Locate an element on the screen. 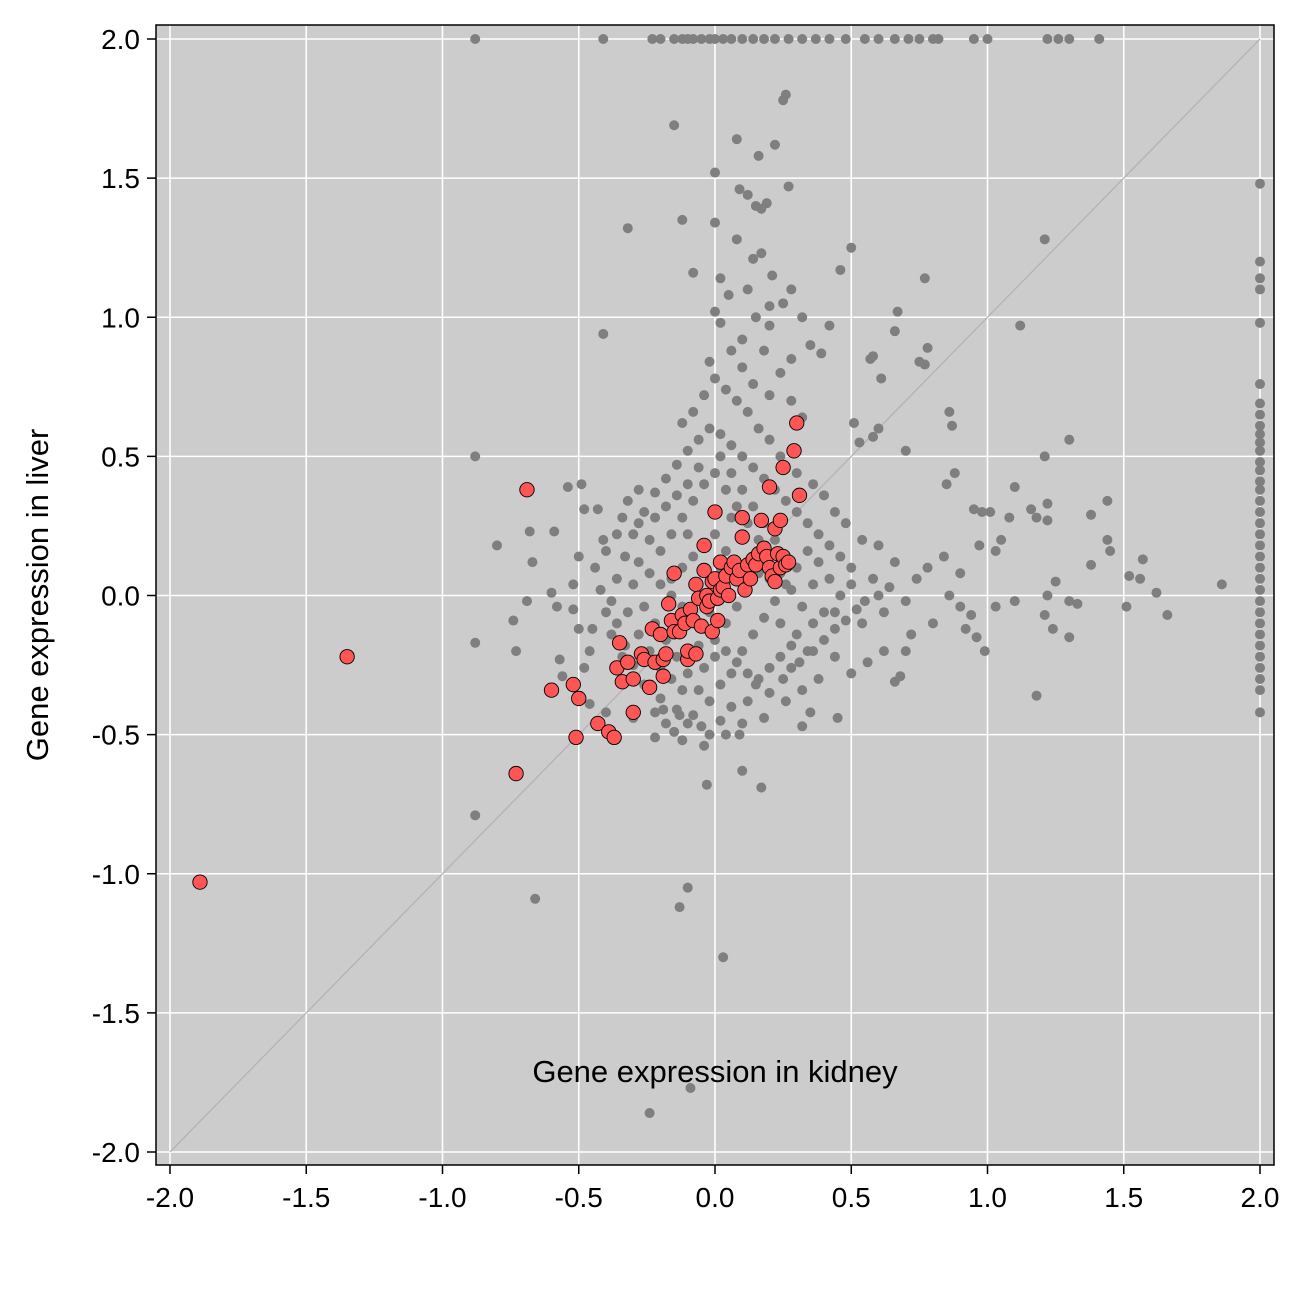 This screenshot has height=1300, width=1300. x-tick-label: 1.5 is located at coordinates (1123, 1197).